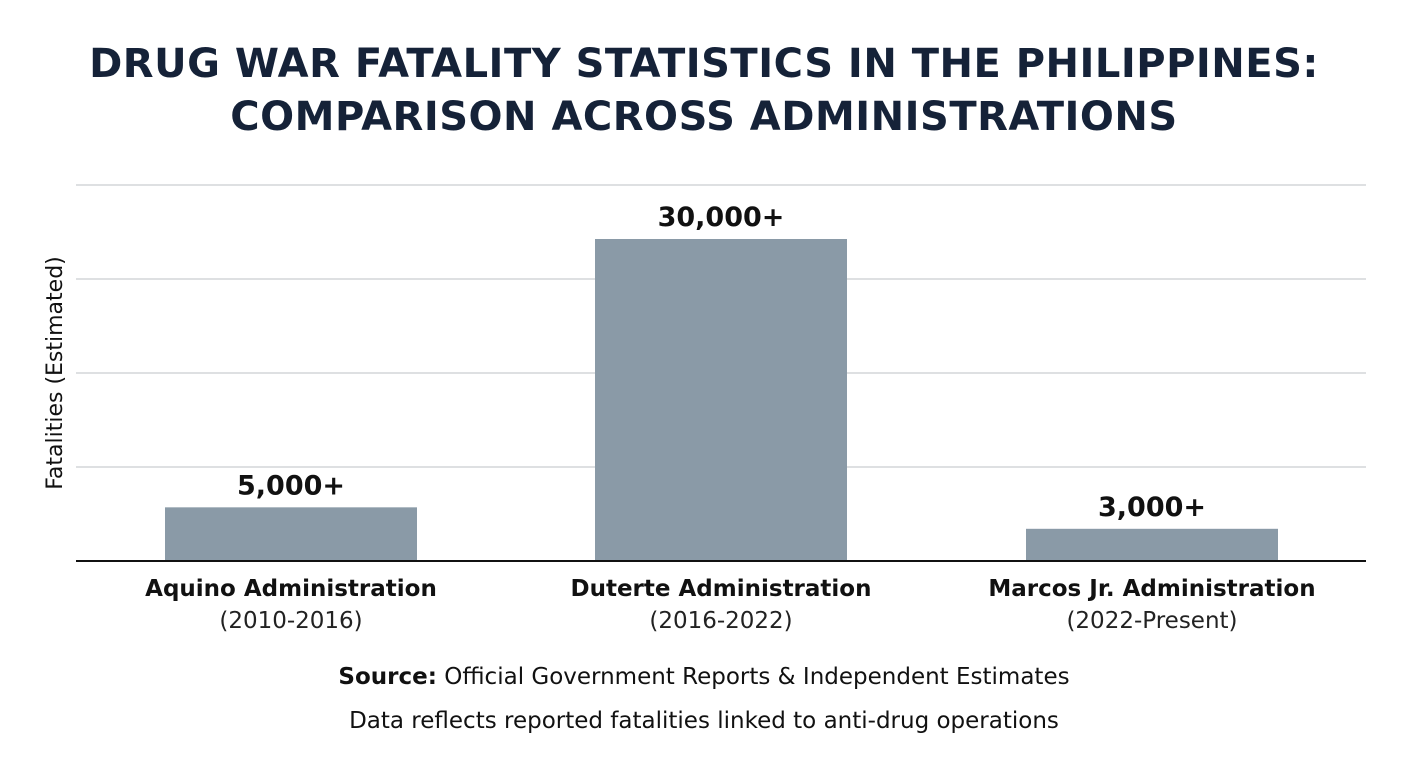 This screenshot has width=1408, height=768. I want to click on category-label: Marcos Jr. Administration, so click(1151, 589).